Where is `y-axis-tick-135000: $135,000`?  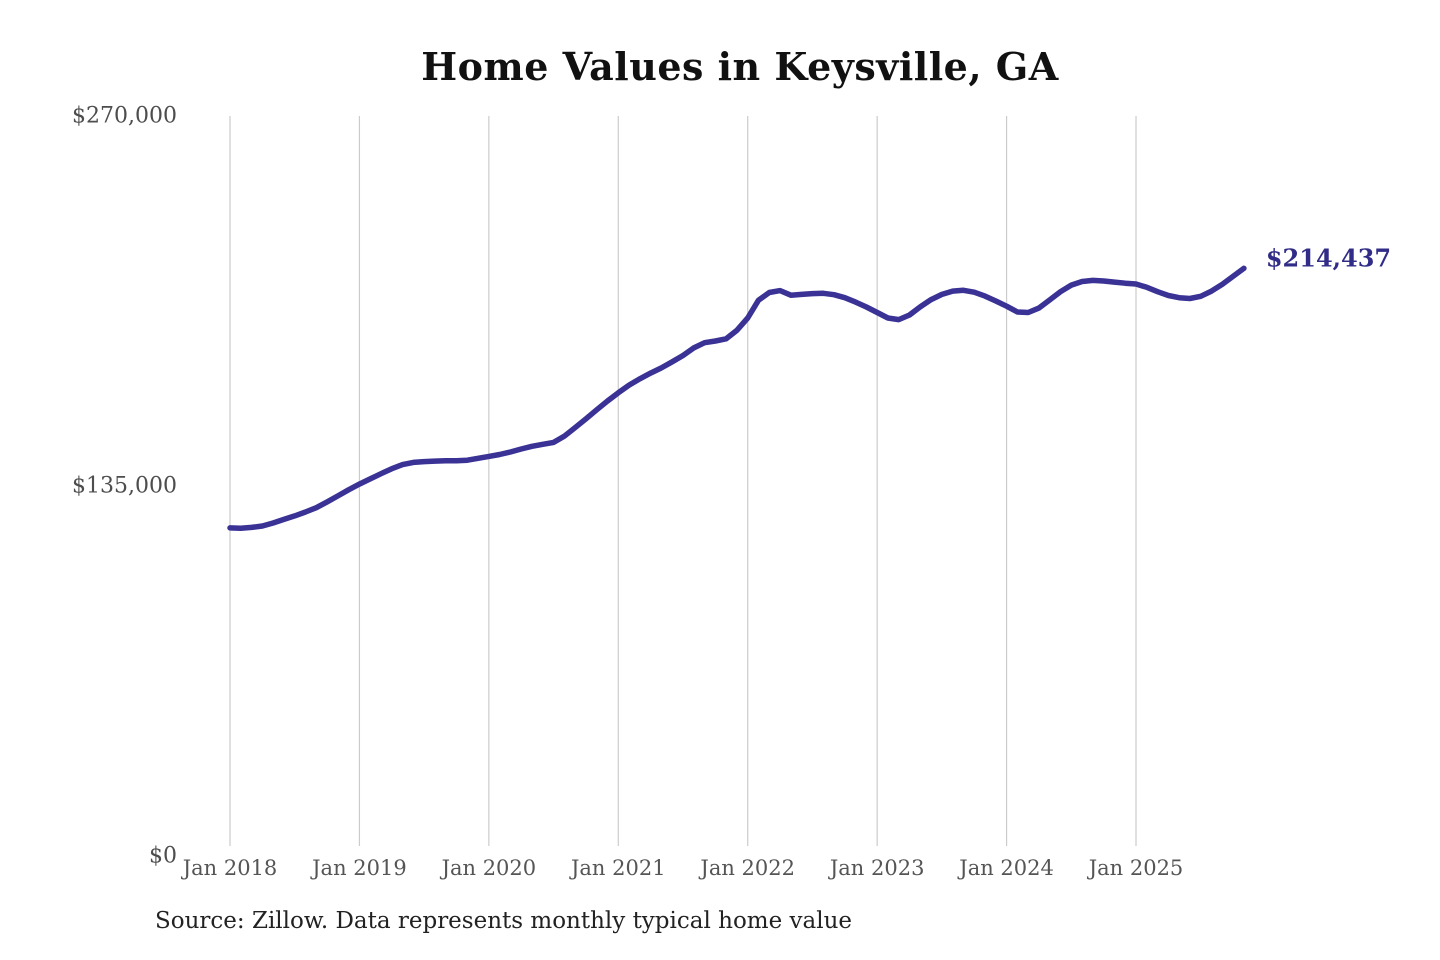 y-axis-tick-135000: $135,000 is located at coordinates (124, 486).